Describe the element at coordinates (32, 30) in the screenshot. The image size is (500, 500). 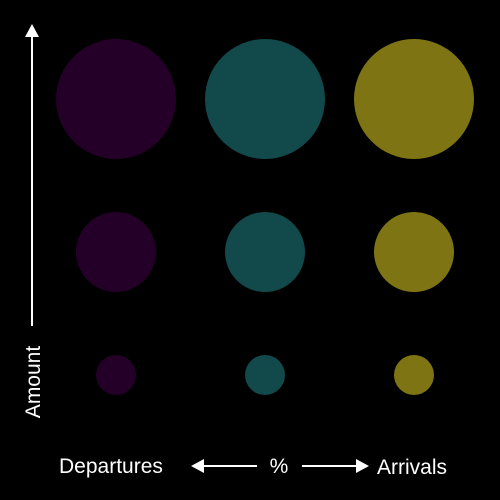
I see `y-axis-arrow-head` at that location.